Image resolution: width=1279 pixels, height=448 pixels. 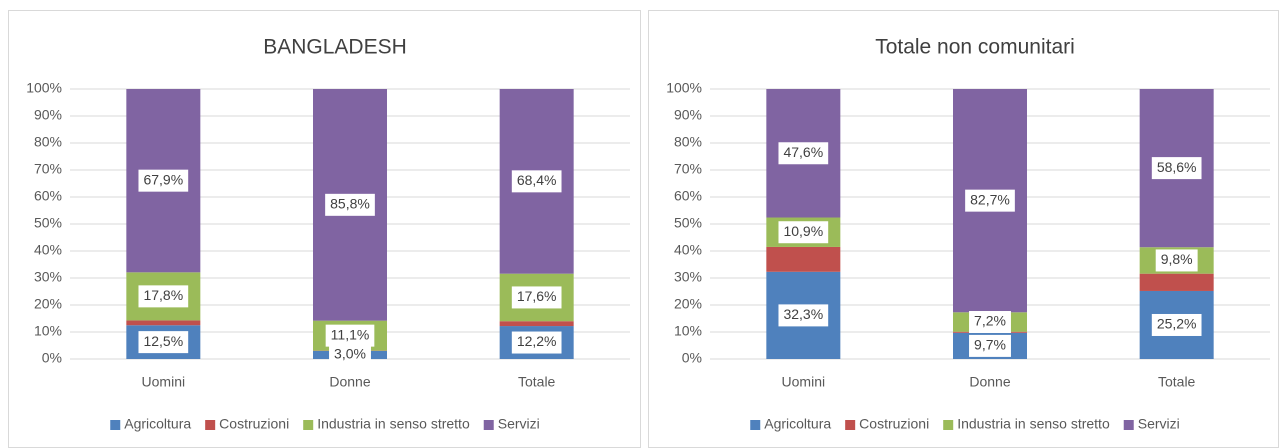 I want to click on data-label: 7,2%, so click(x=990, y=322).